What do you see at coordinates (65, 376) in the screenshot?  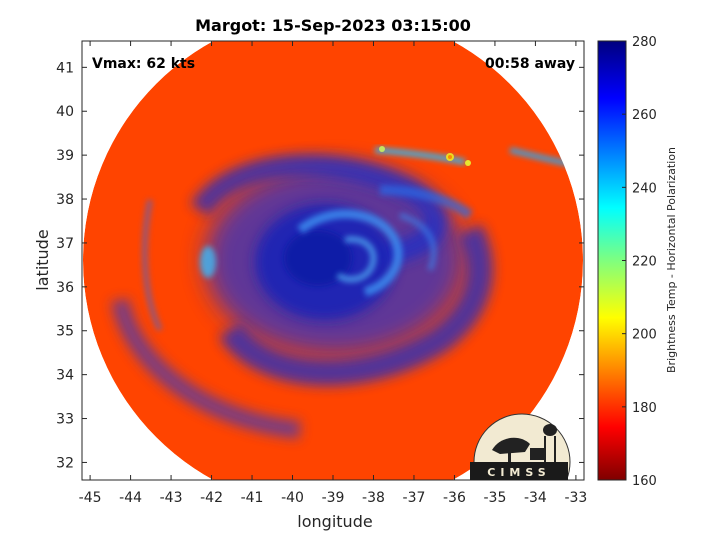 I see `y-tick-label: 34` at bounding box center [65, 376].